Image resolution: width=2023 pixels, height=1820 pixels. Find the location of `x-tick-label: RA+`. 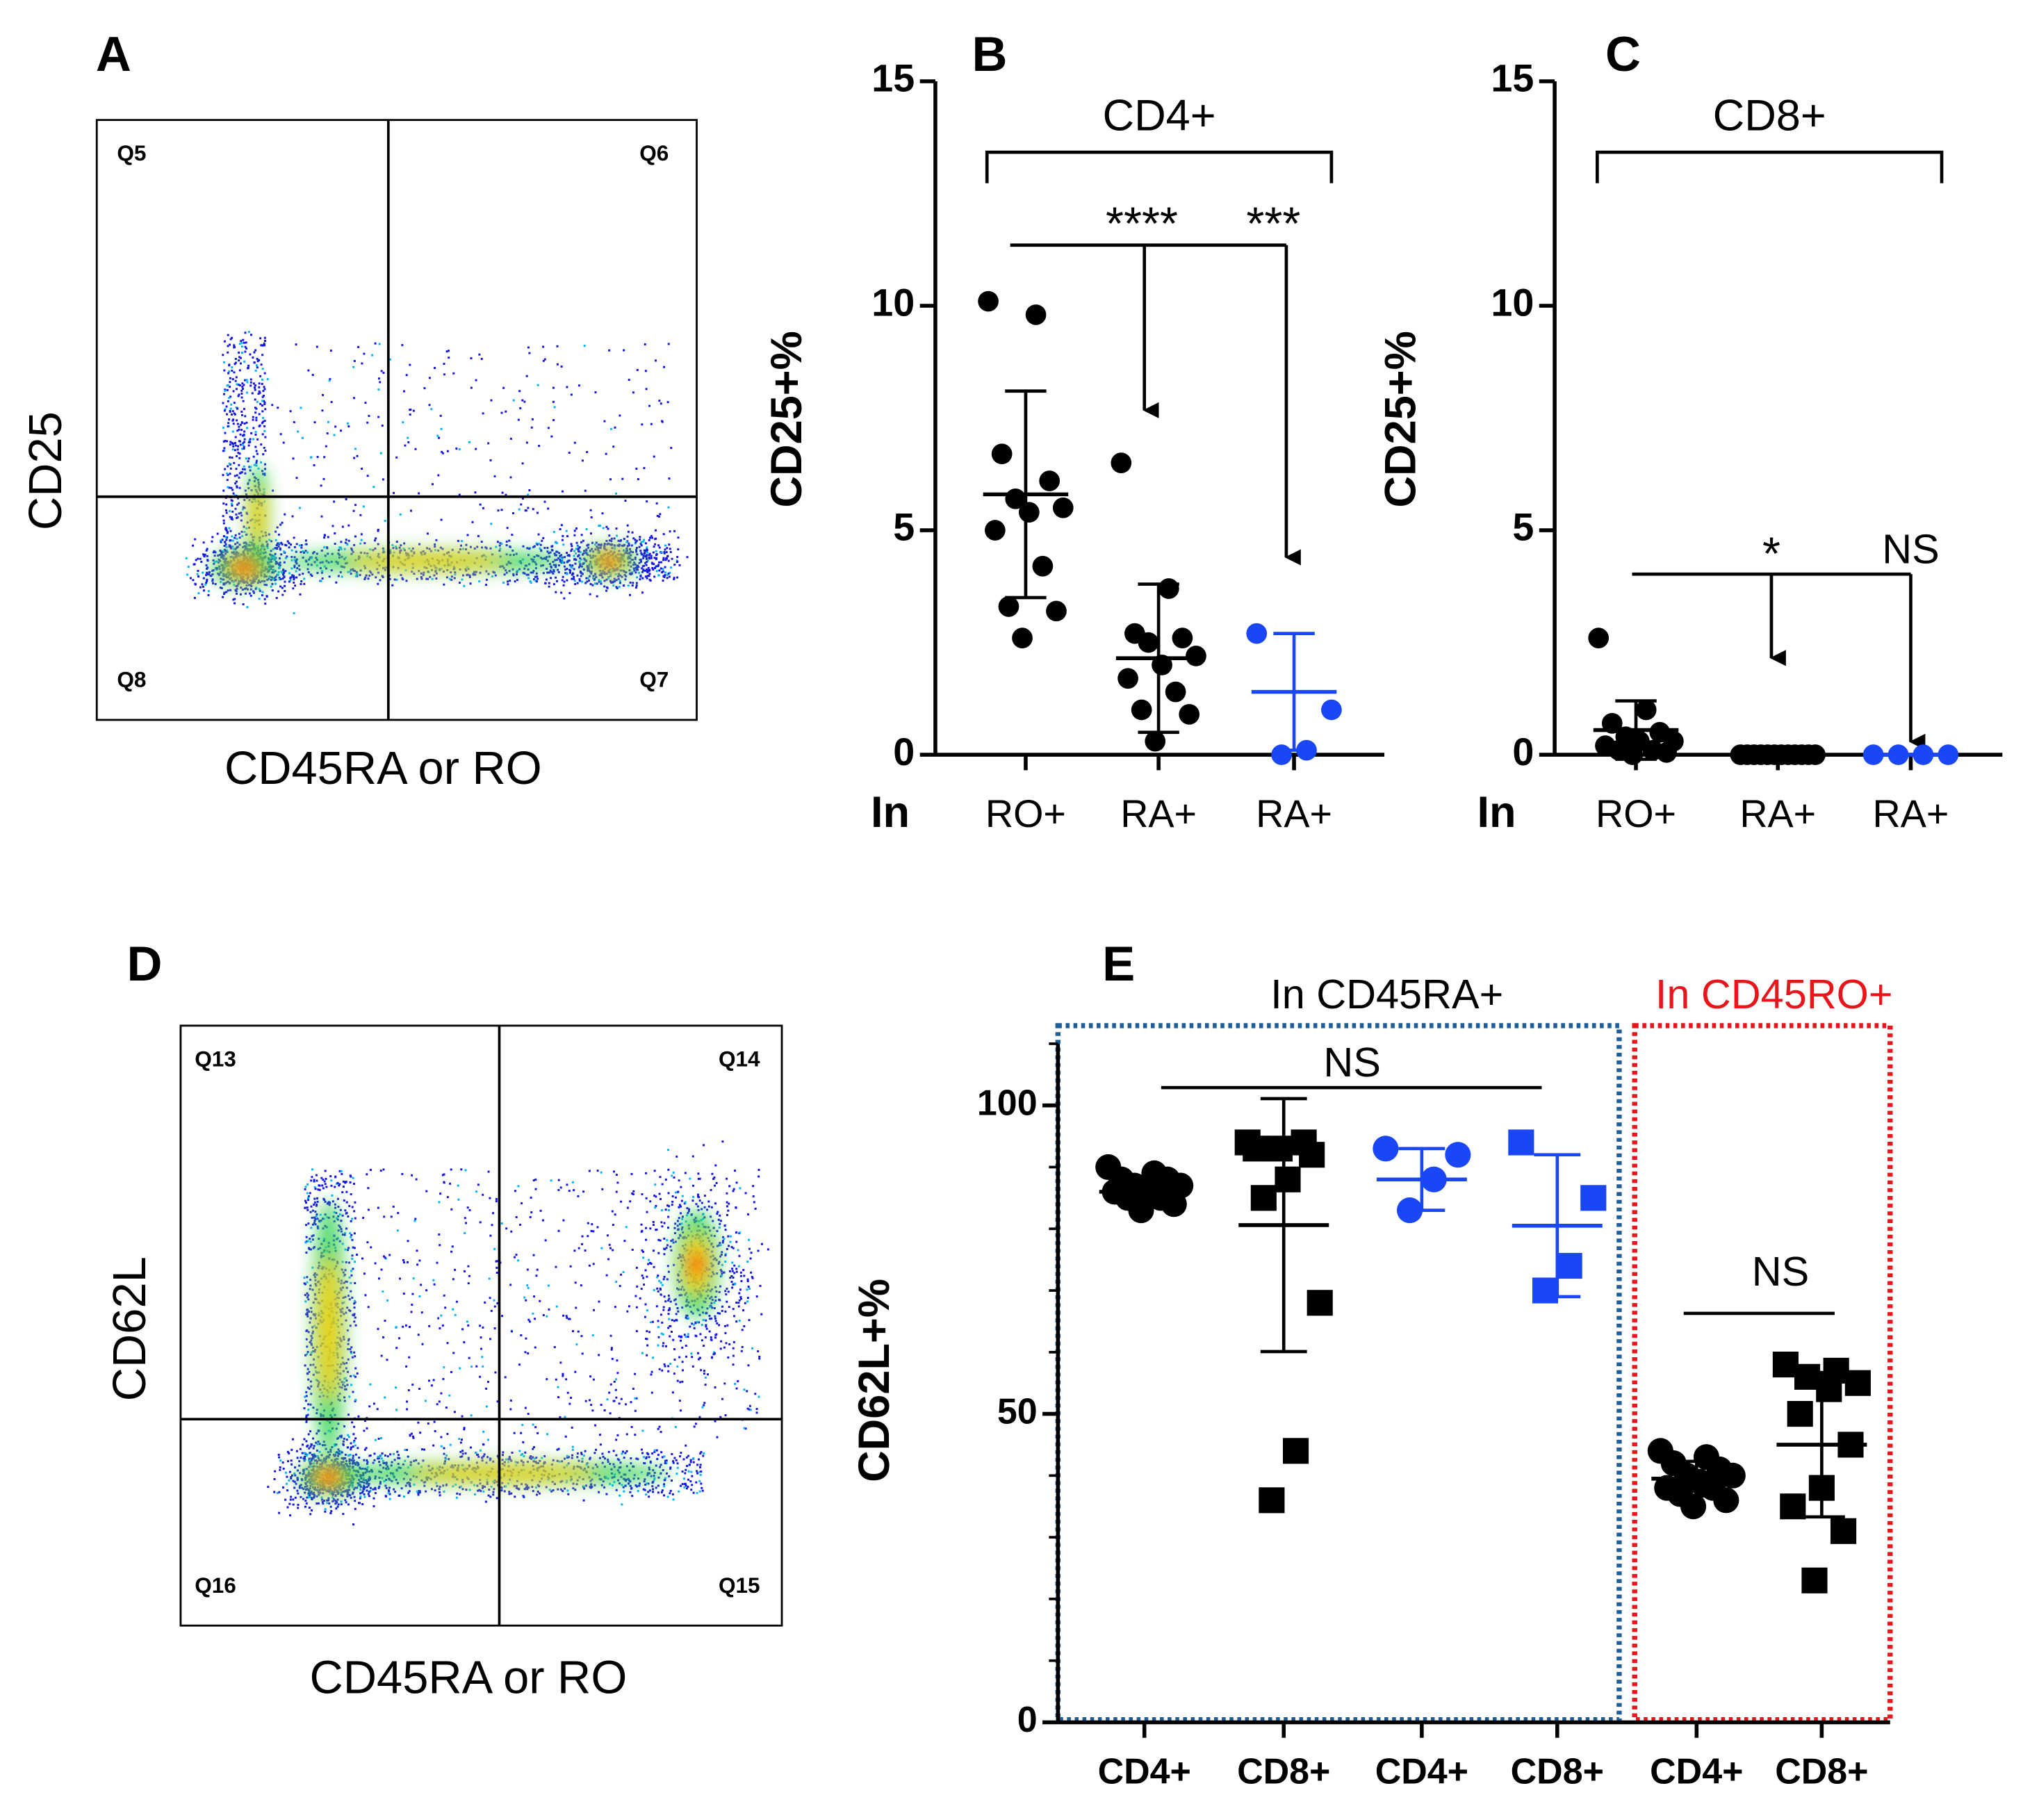

x-tick-label: RA+ is located at coordinates (1158, 814).